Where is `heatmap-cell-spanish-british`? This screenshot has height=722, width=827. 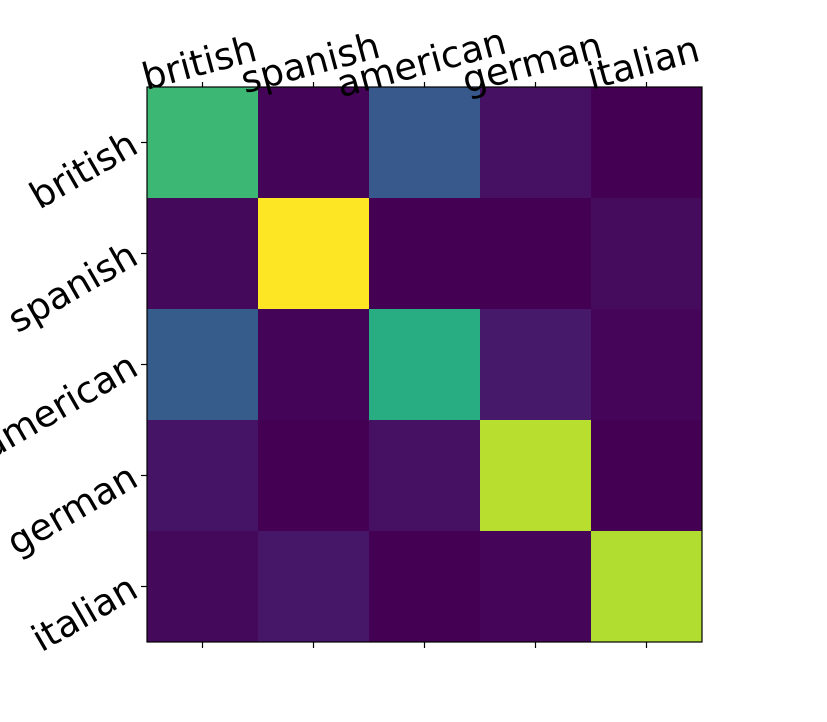
heatmap-cell-spanish-british is located at coordinates (203, 254).